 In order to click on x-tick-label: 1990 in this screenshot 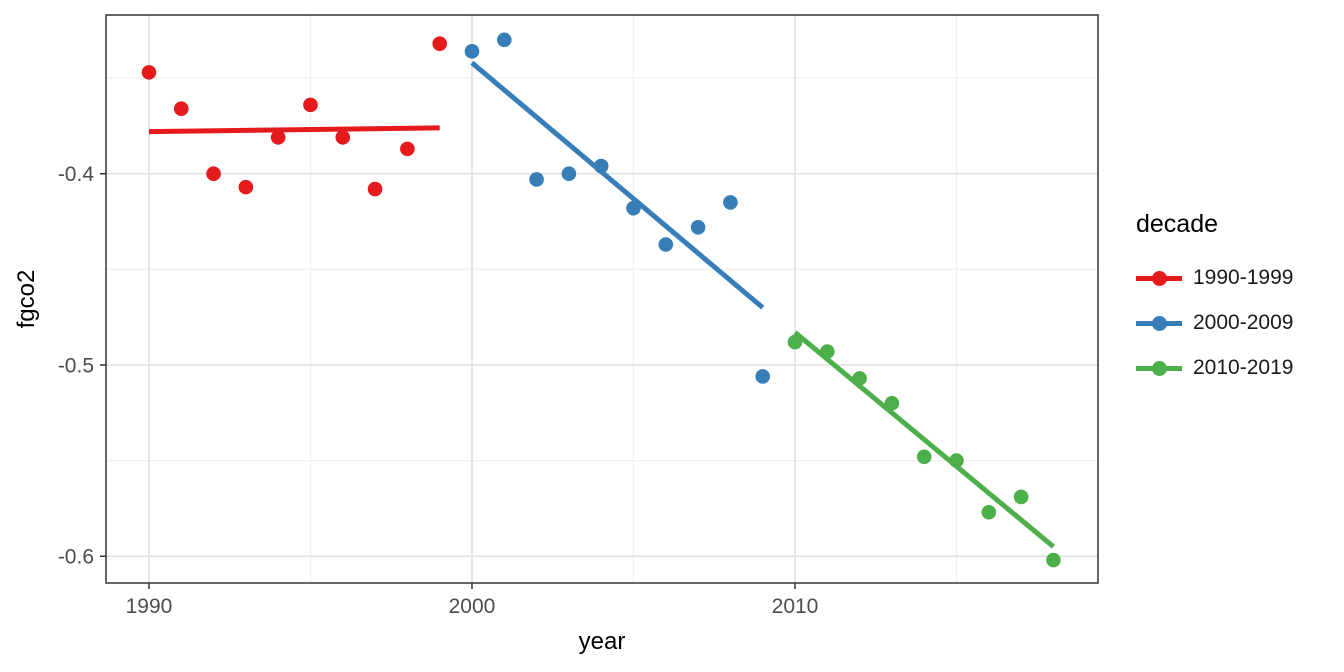, I will do `click(149, 606)`.